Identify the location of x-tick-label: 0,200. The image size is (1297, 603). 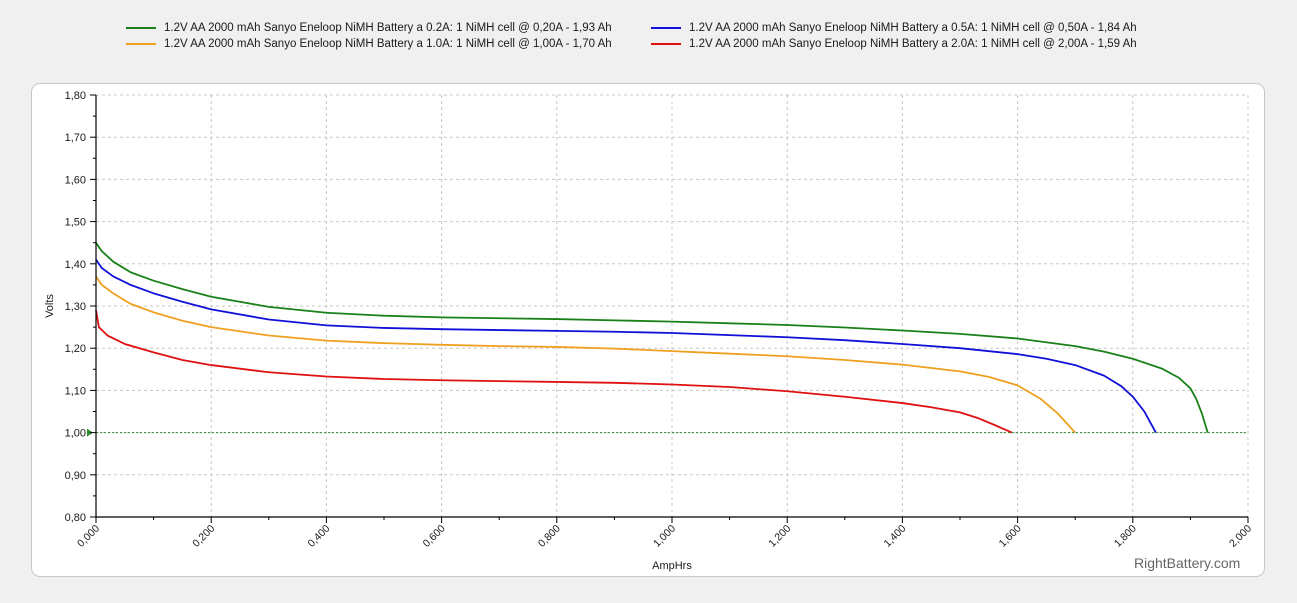
(203, 536).